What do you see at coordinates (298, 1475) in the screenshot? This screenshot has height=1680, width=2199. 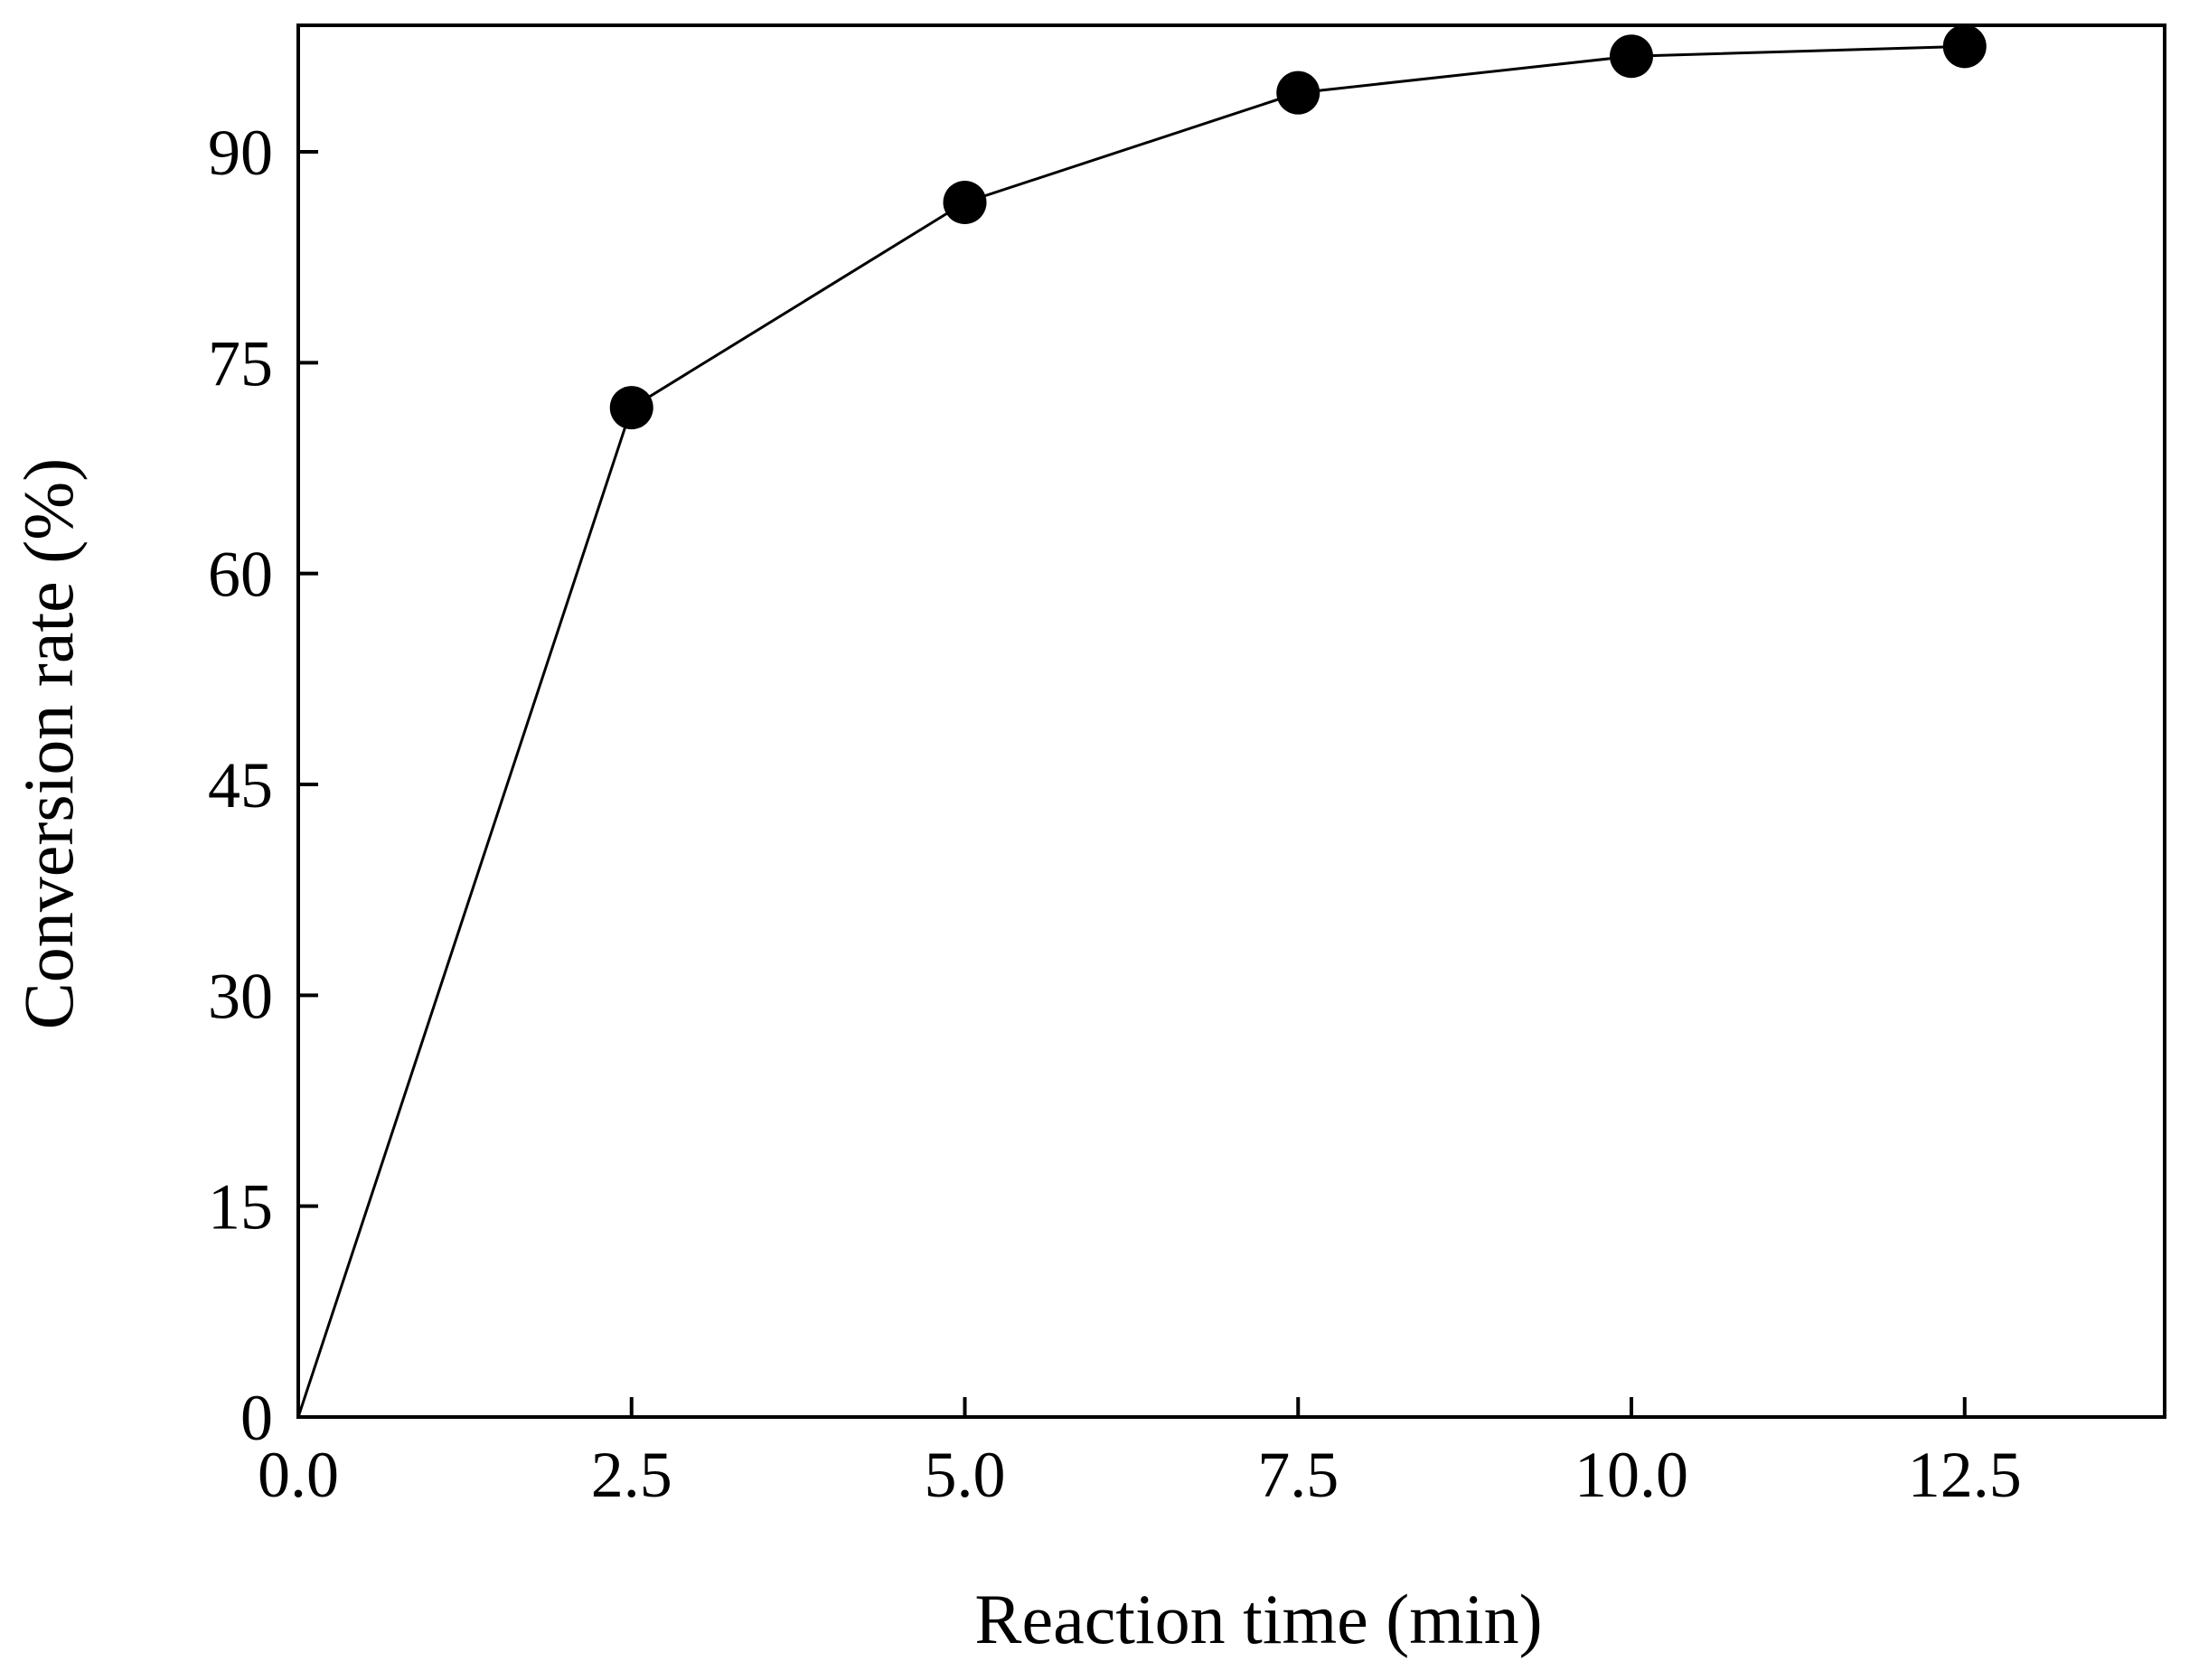 I see `x-tick-label: 0.0` at bounding box center [298, 1475].